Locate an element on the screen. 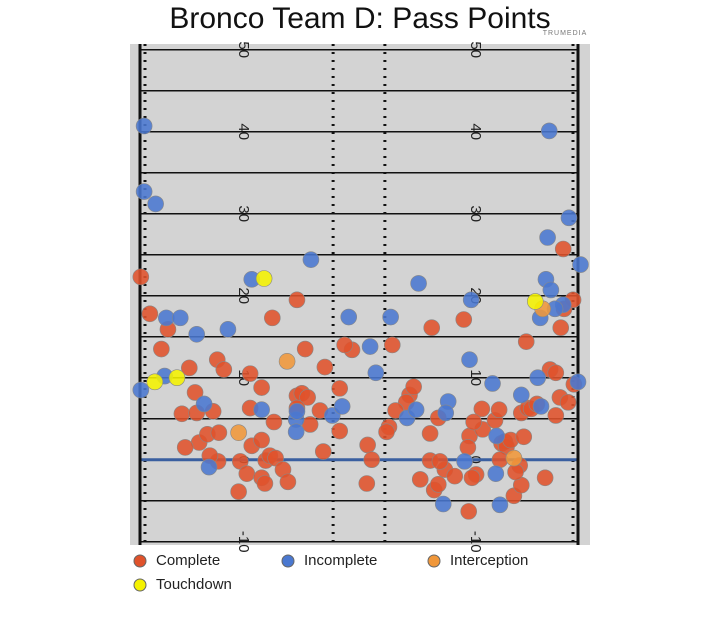  yard-number: 20 is located at coordinates (243, 295).